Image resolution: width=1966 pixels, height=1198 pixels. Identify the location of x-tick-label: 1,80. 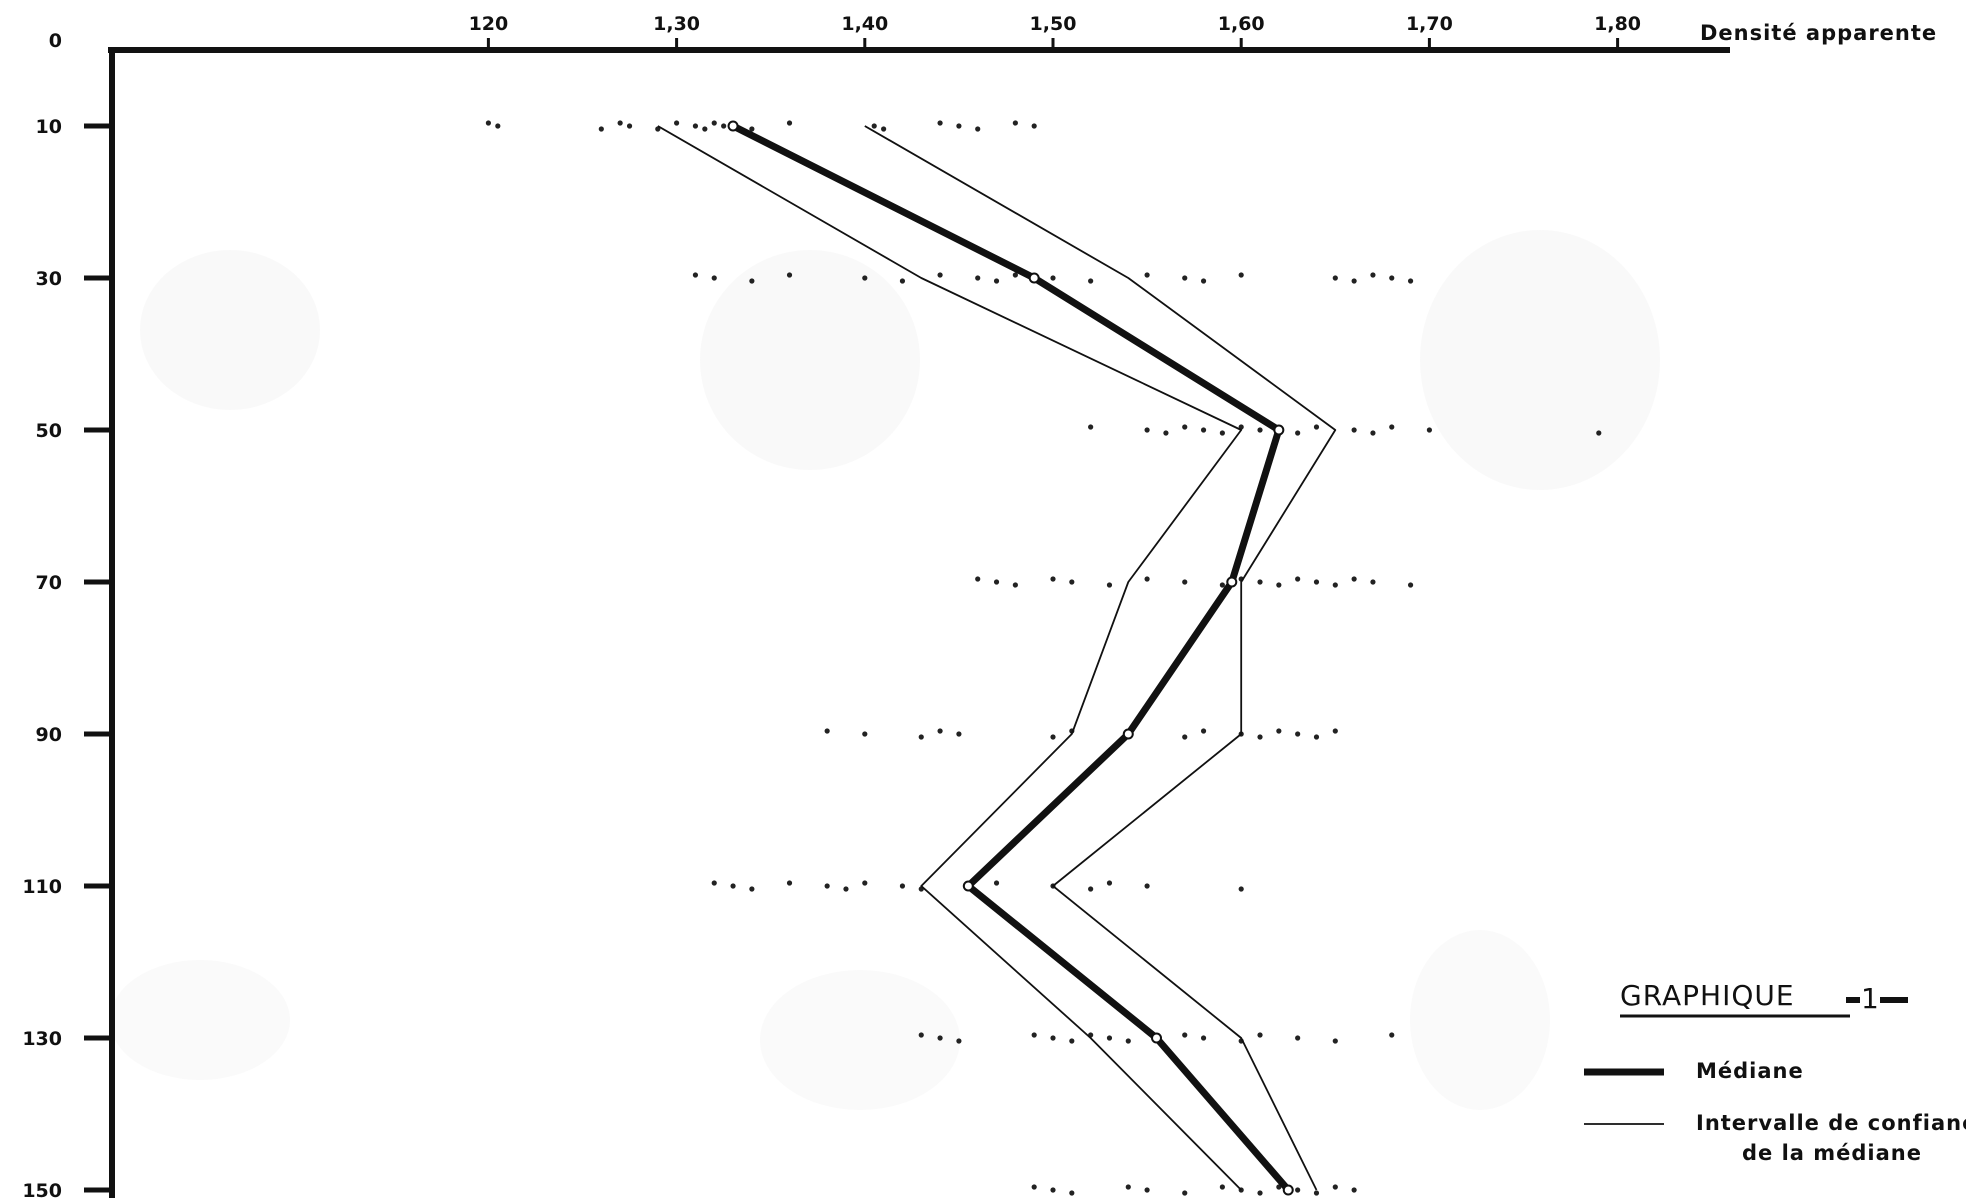
(1617, 24).